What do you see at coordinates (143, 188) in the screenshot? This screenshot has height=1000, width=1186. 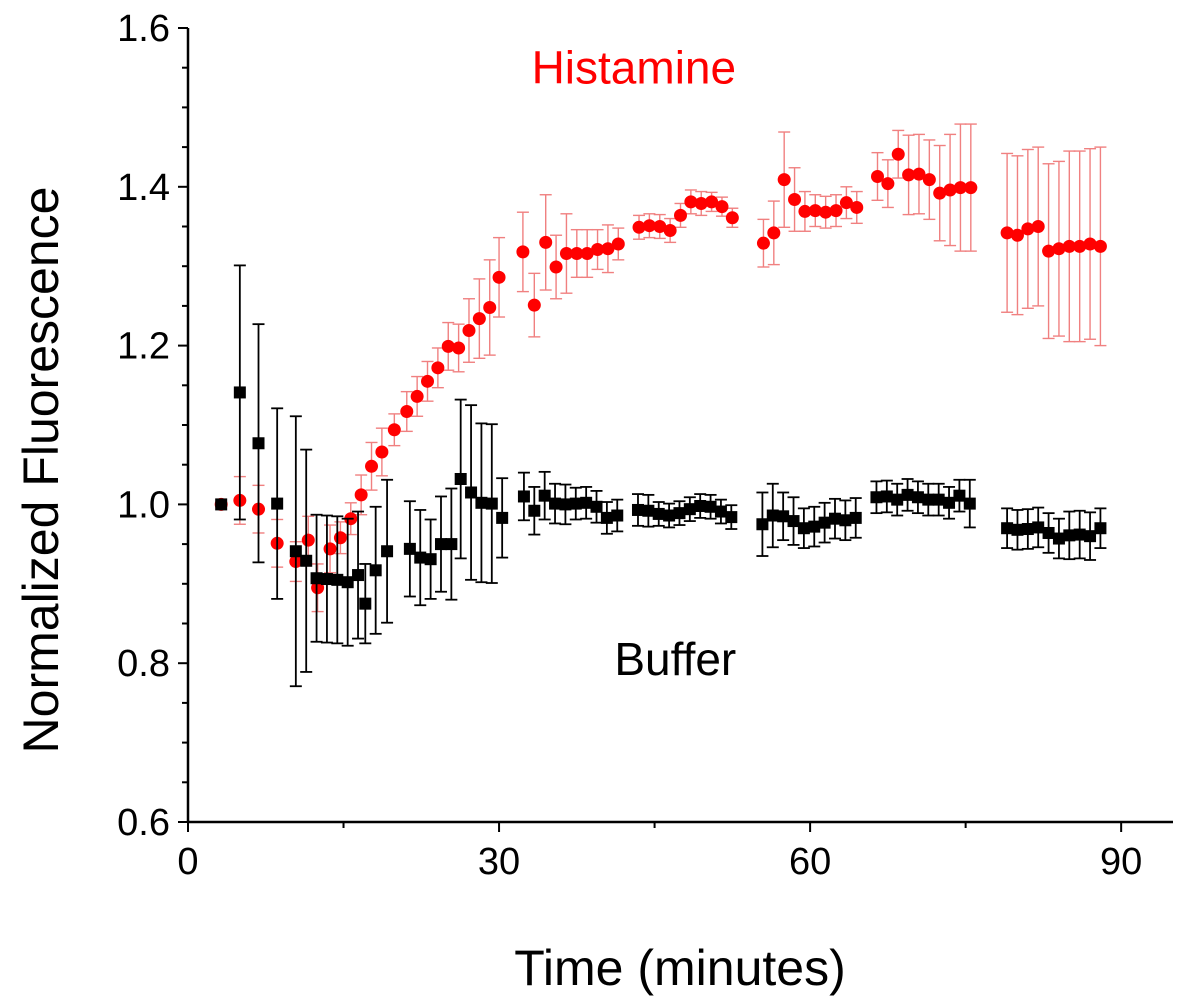 I see `y-tick-label: 1.4` at bounding box center [143, 188].